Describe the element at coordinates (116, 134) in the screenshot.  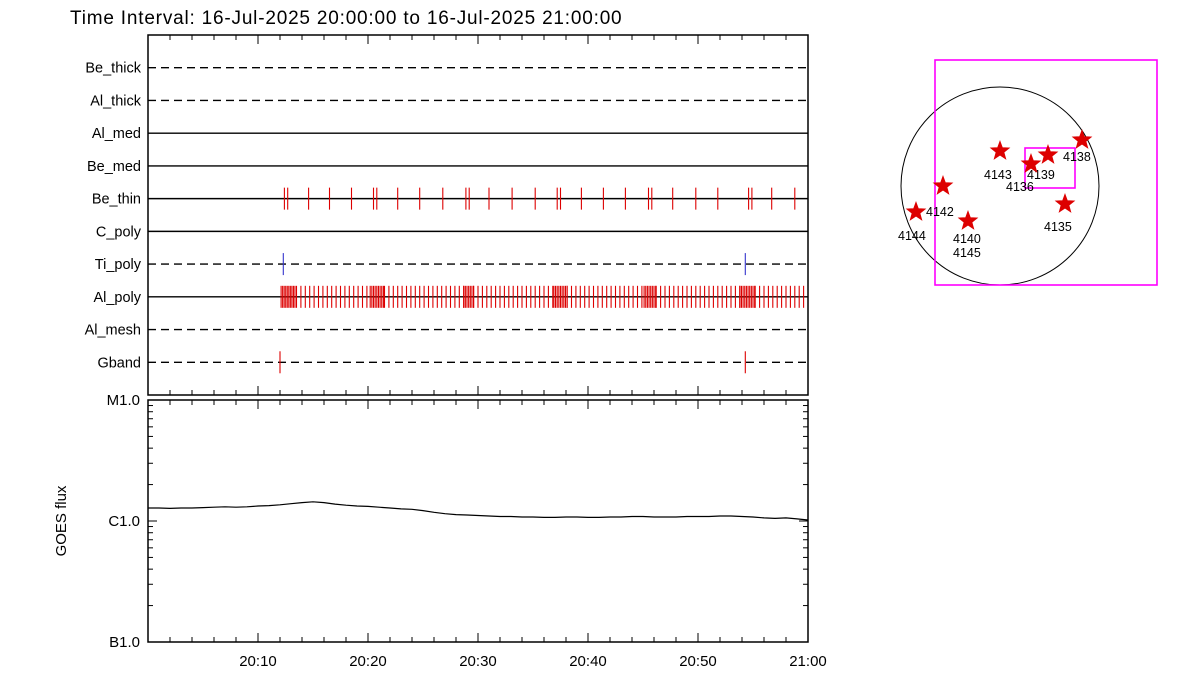
I see `filter-row-label: Al_med` at that location.